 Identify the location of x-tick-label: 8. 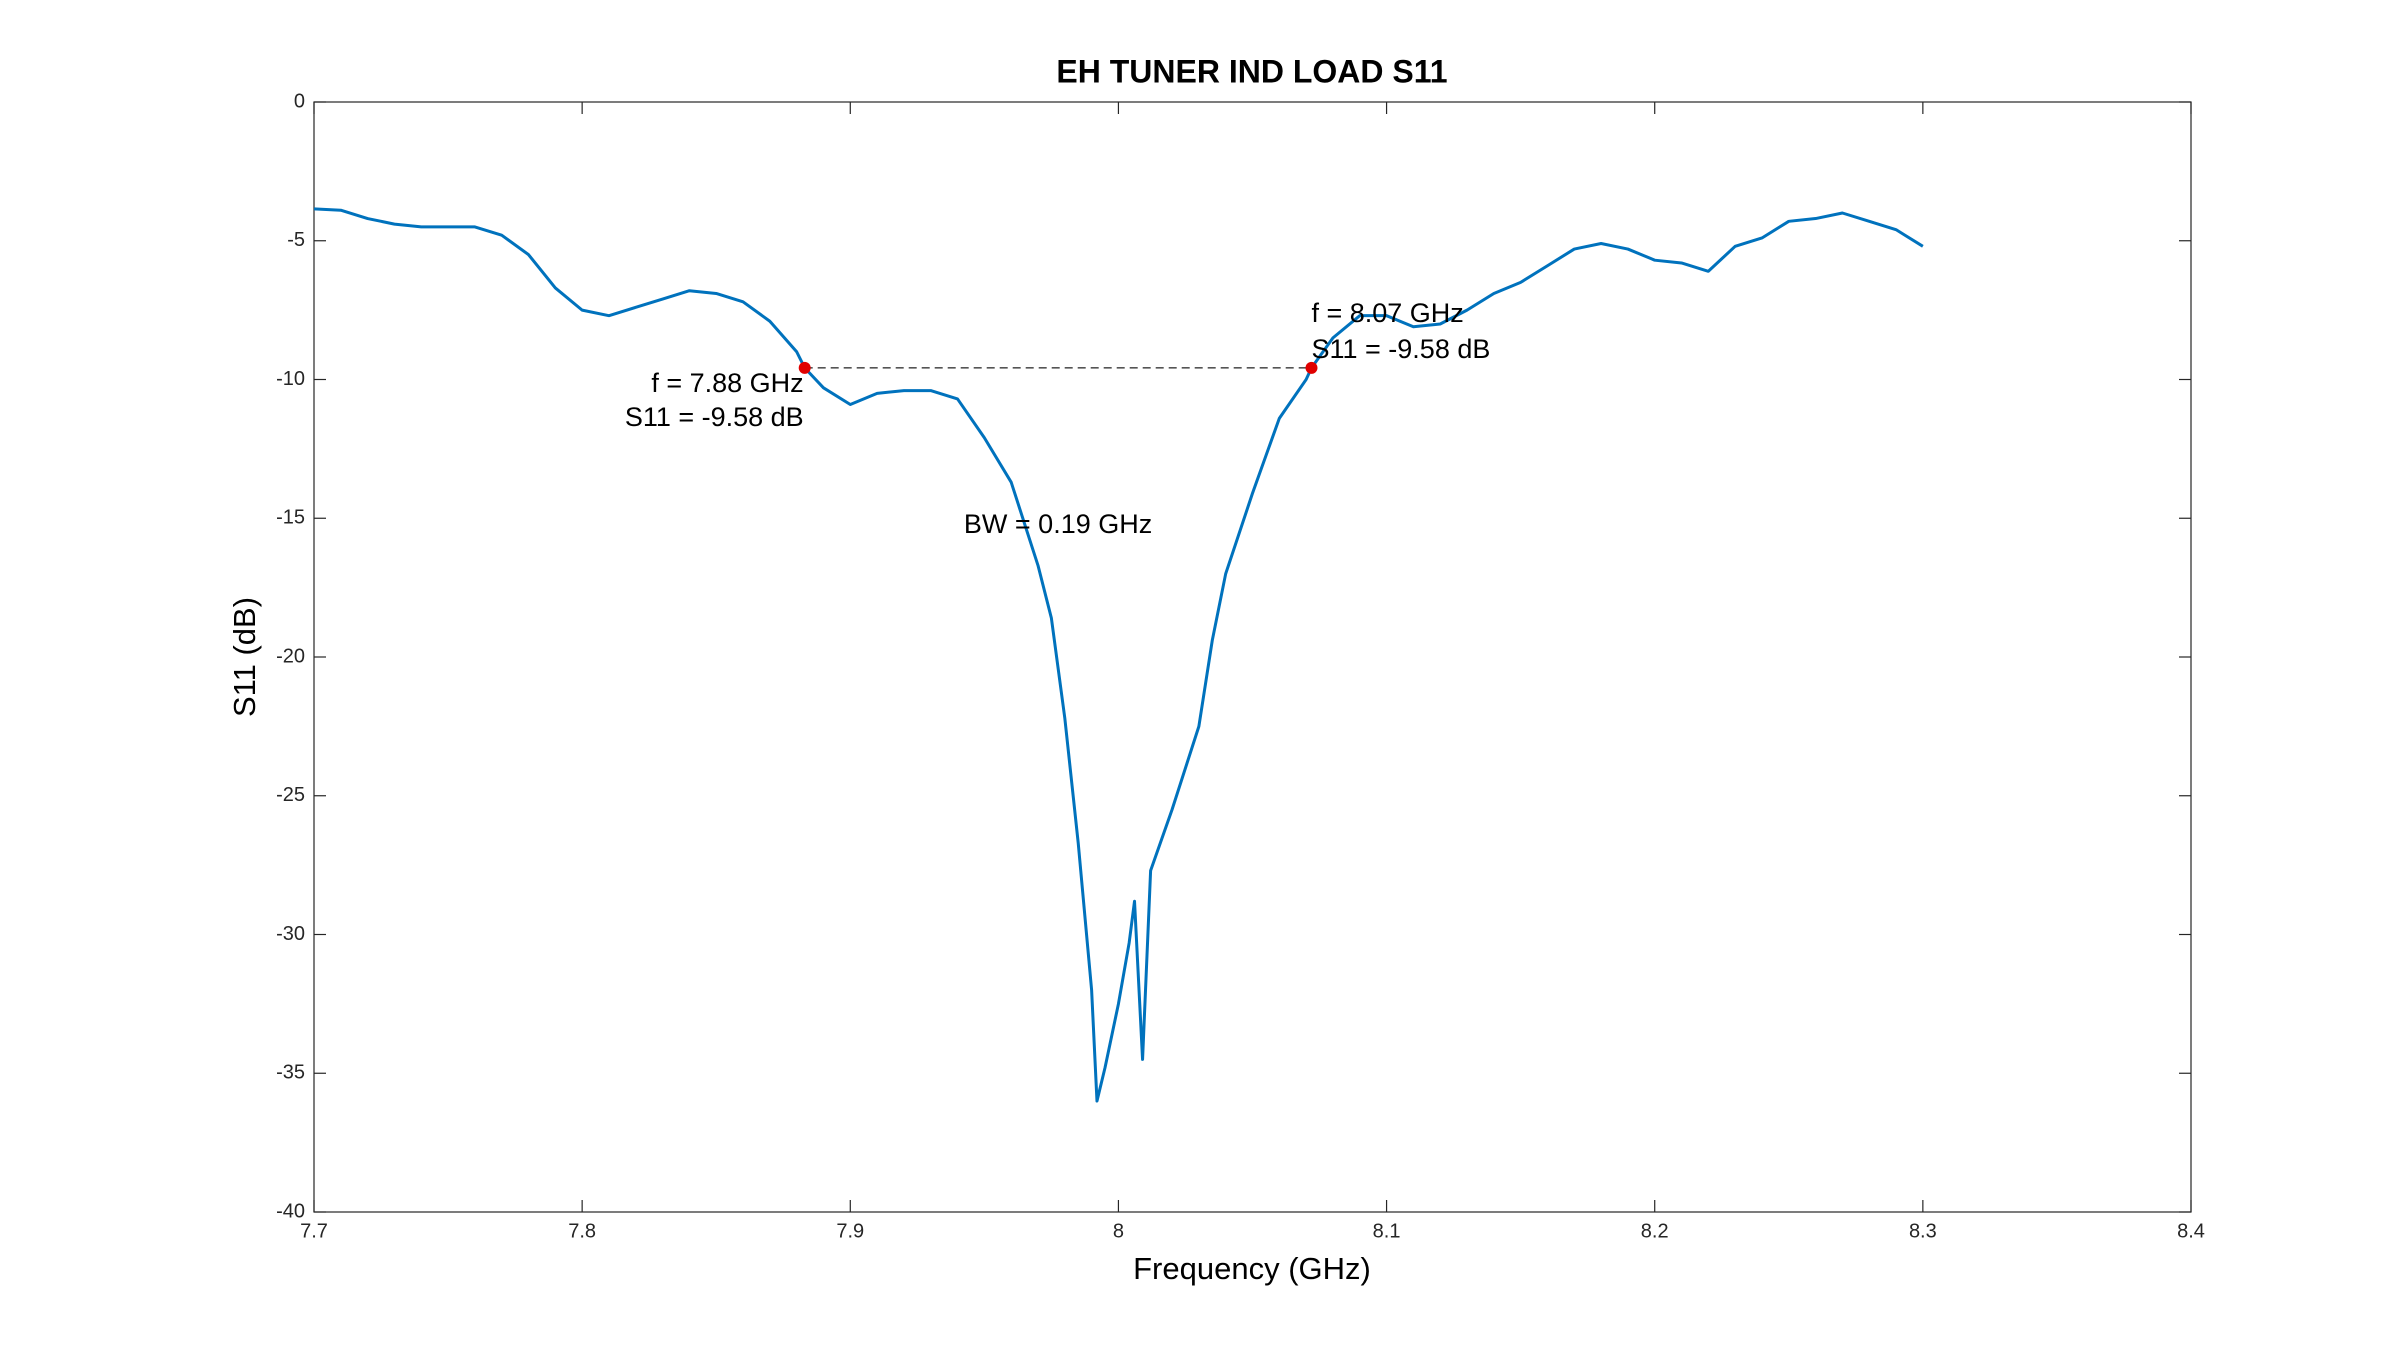
(1118, 1231).